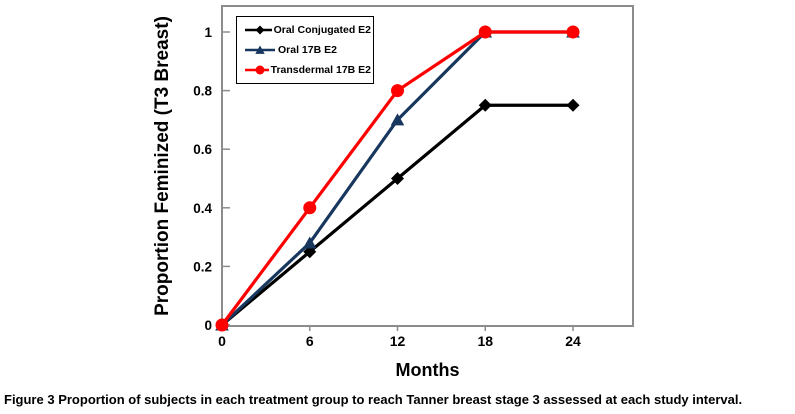  I want to click on legend-item-transdermal-17b-e2: Transdermal 17B E2, so click(307, 70).